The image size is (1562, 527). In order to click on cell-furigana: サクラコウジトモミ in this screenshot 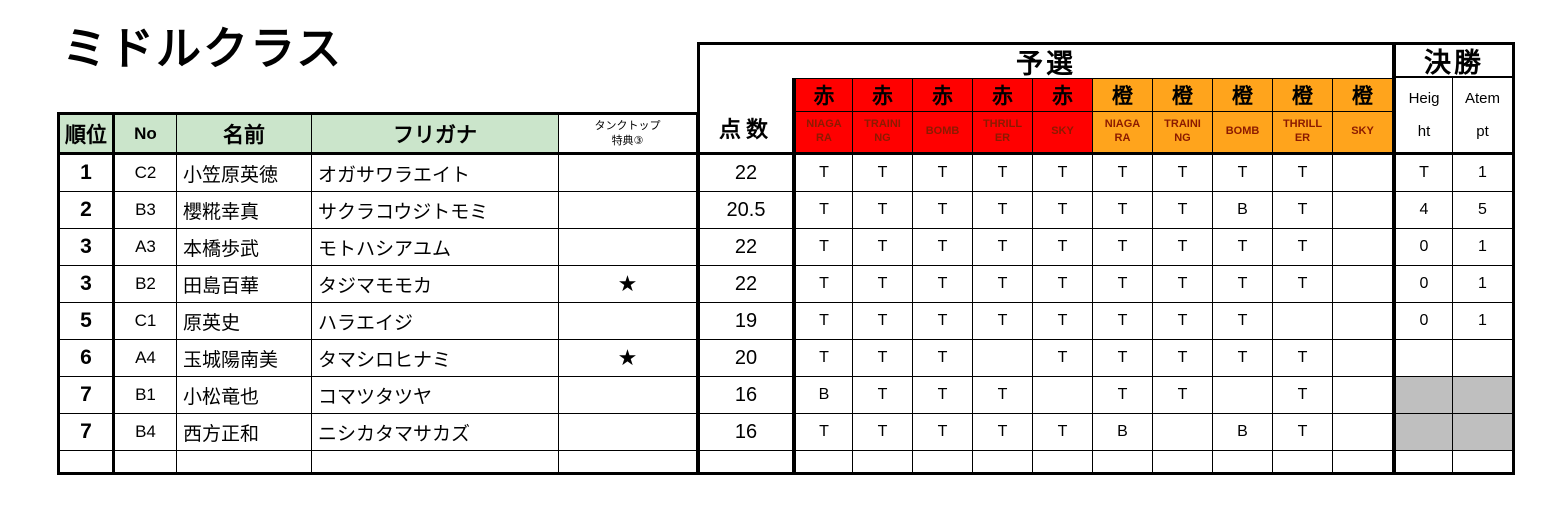, I will do `click(435, 210)`.